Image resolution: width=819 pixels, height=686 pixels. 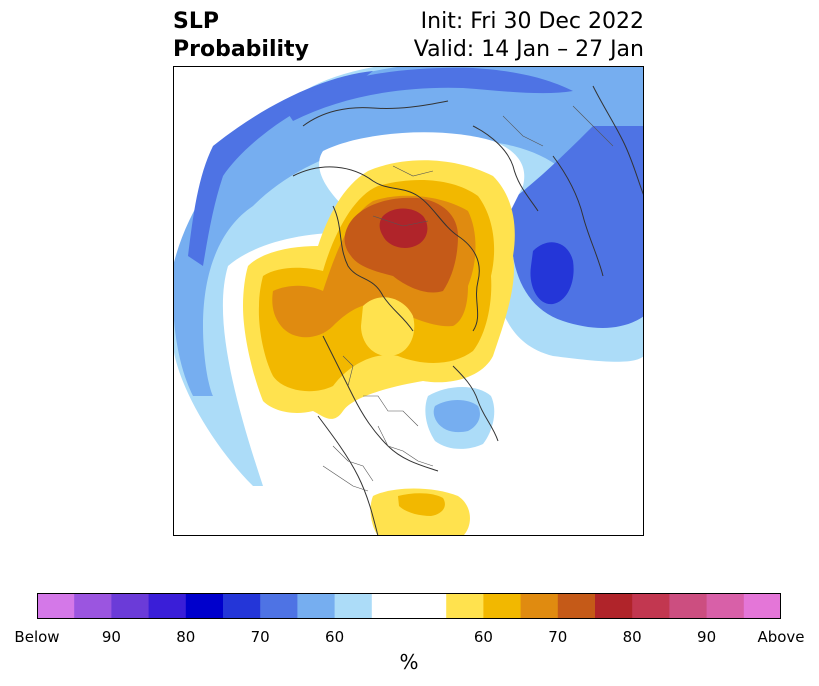 I want to click on colorbar-tick-label: Above, so click(x=781, y=637).